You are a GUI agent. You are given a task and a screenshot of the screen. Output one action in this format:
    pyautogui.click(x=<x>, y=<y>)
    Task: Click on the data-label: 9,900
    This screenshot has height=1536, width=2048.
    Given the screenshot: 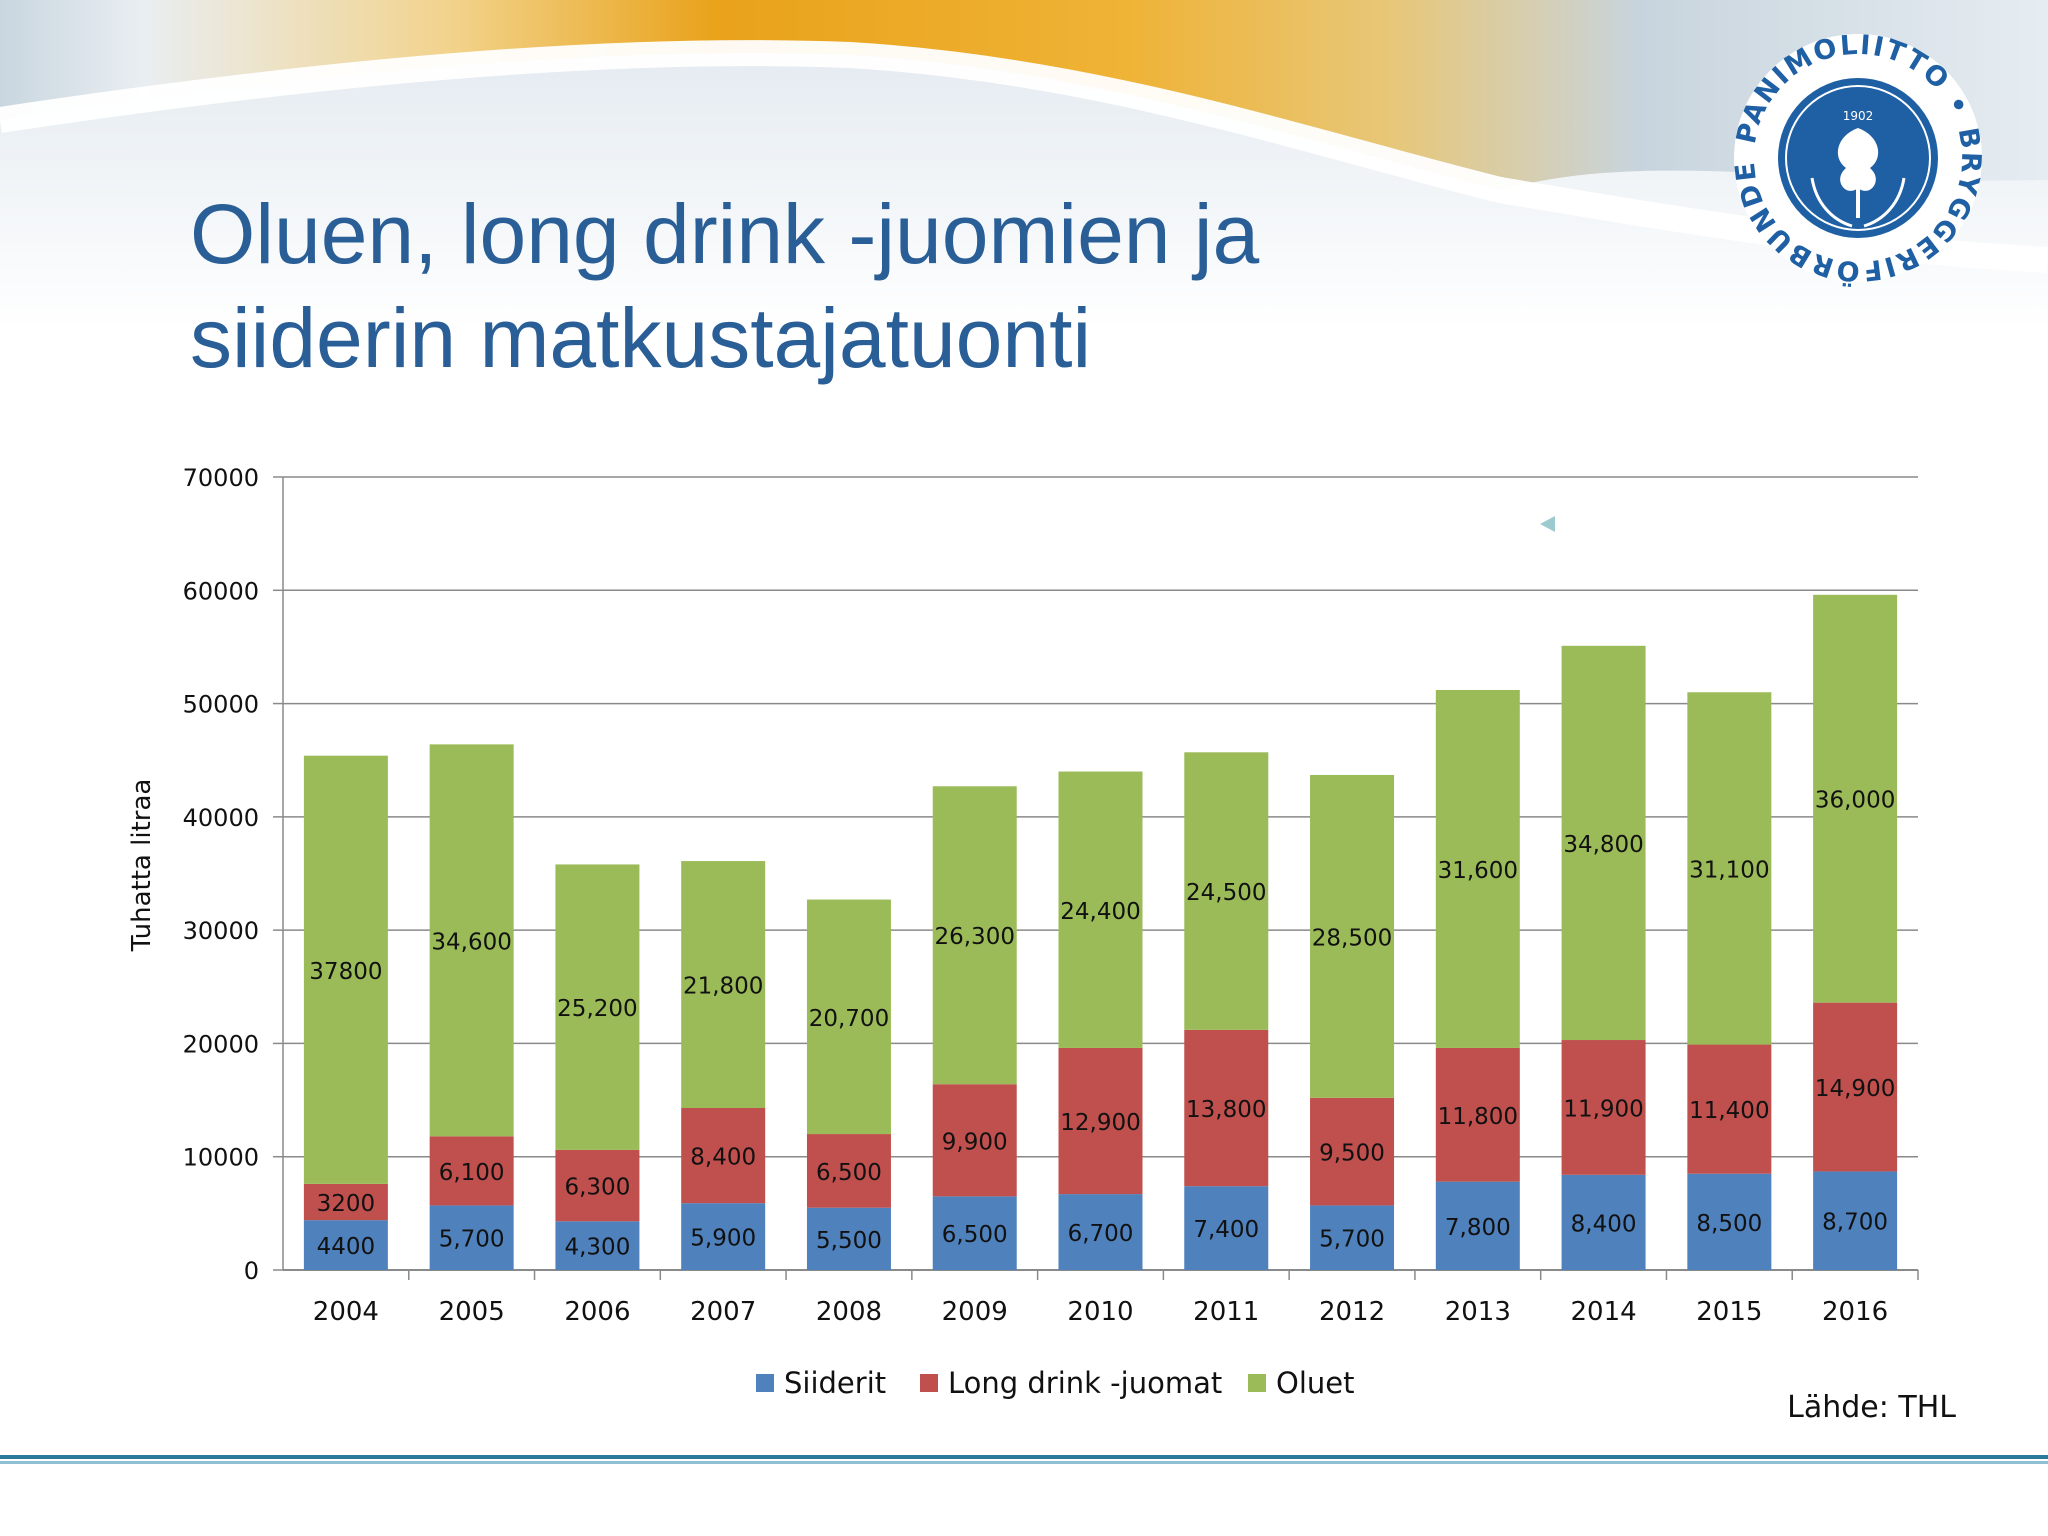 What is the action you would take?
    pyautogui.click(x=975, y=1142)
    